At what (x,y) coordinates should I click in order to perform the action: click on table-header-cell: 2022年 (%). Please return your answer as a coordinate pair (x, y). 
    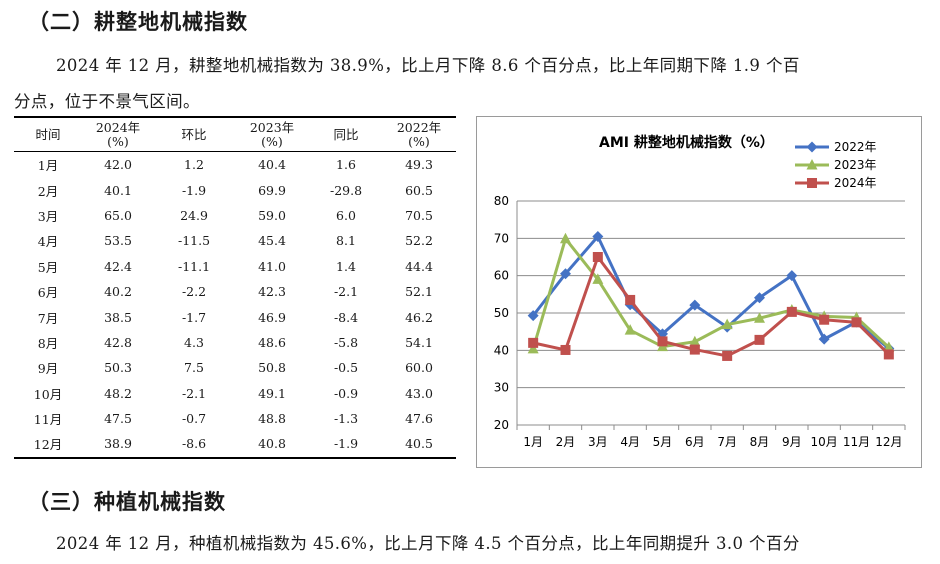
    Looking at the image, I should click on (419, 134).